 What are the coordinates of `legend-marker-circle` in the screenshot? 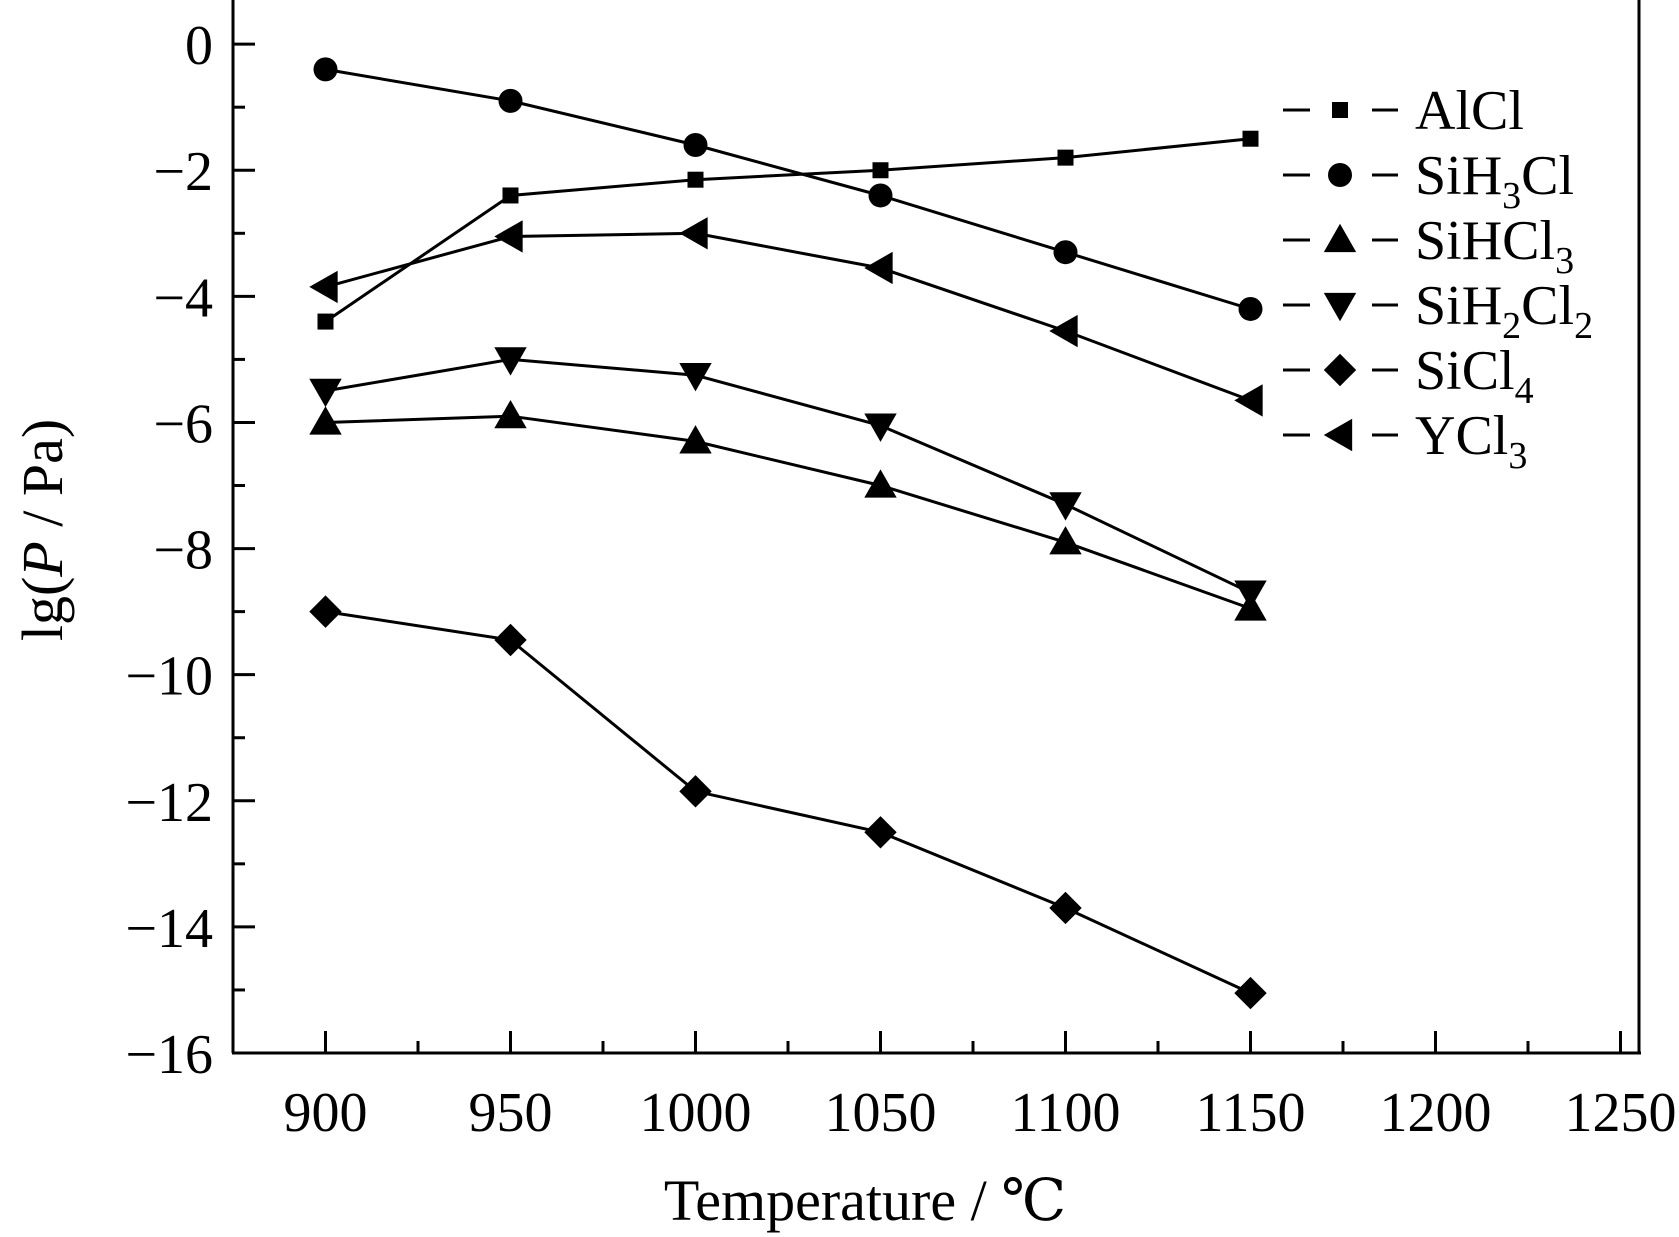 It's located at (1340, 175).